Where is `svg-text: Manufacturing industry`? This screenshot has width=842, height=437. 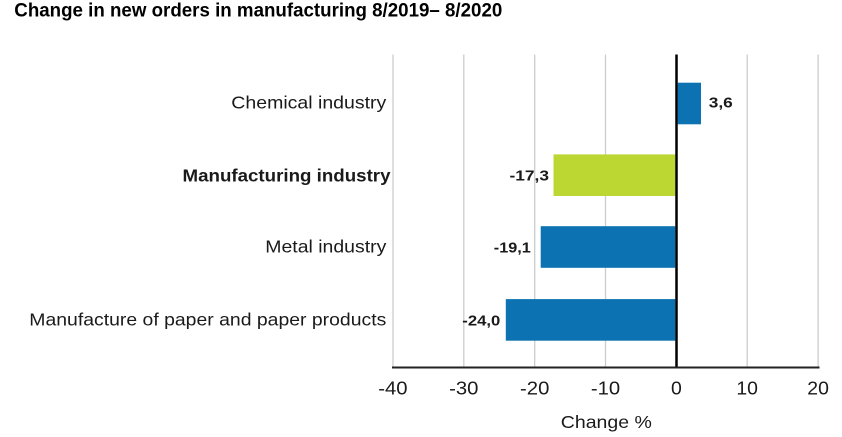
svg-text: Manufacturing industry is located at coordinates (287, 175).